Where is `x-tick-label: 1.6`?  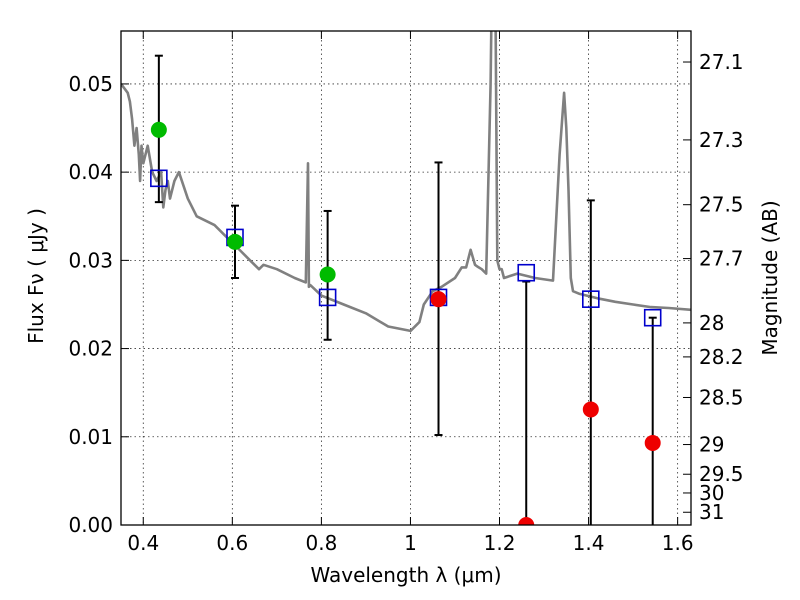 x-tick-label: 1.6 is located at coordinates (678, 543).